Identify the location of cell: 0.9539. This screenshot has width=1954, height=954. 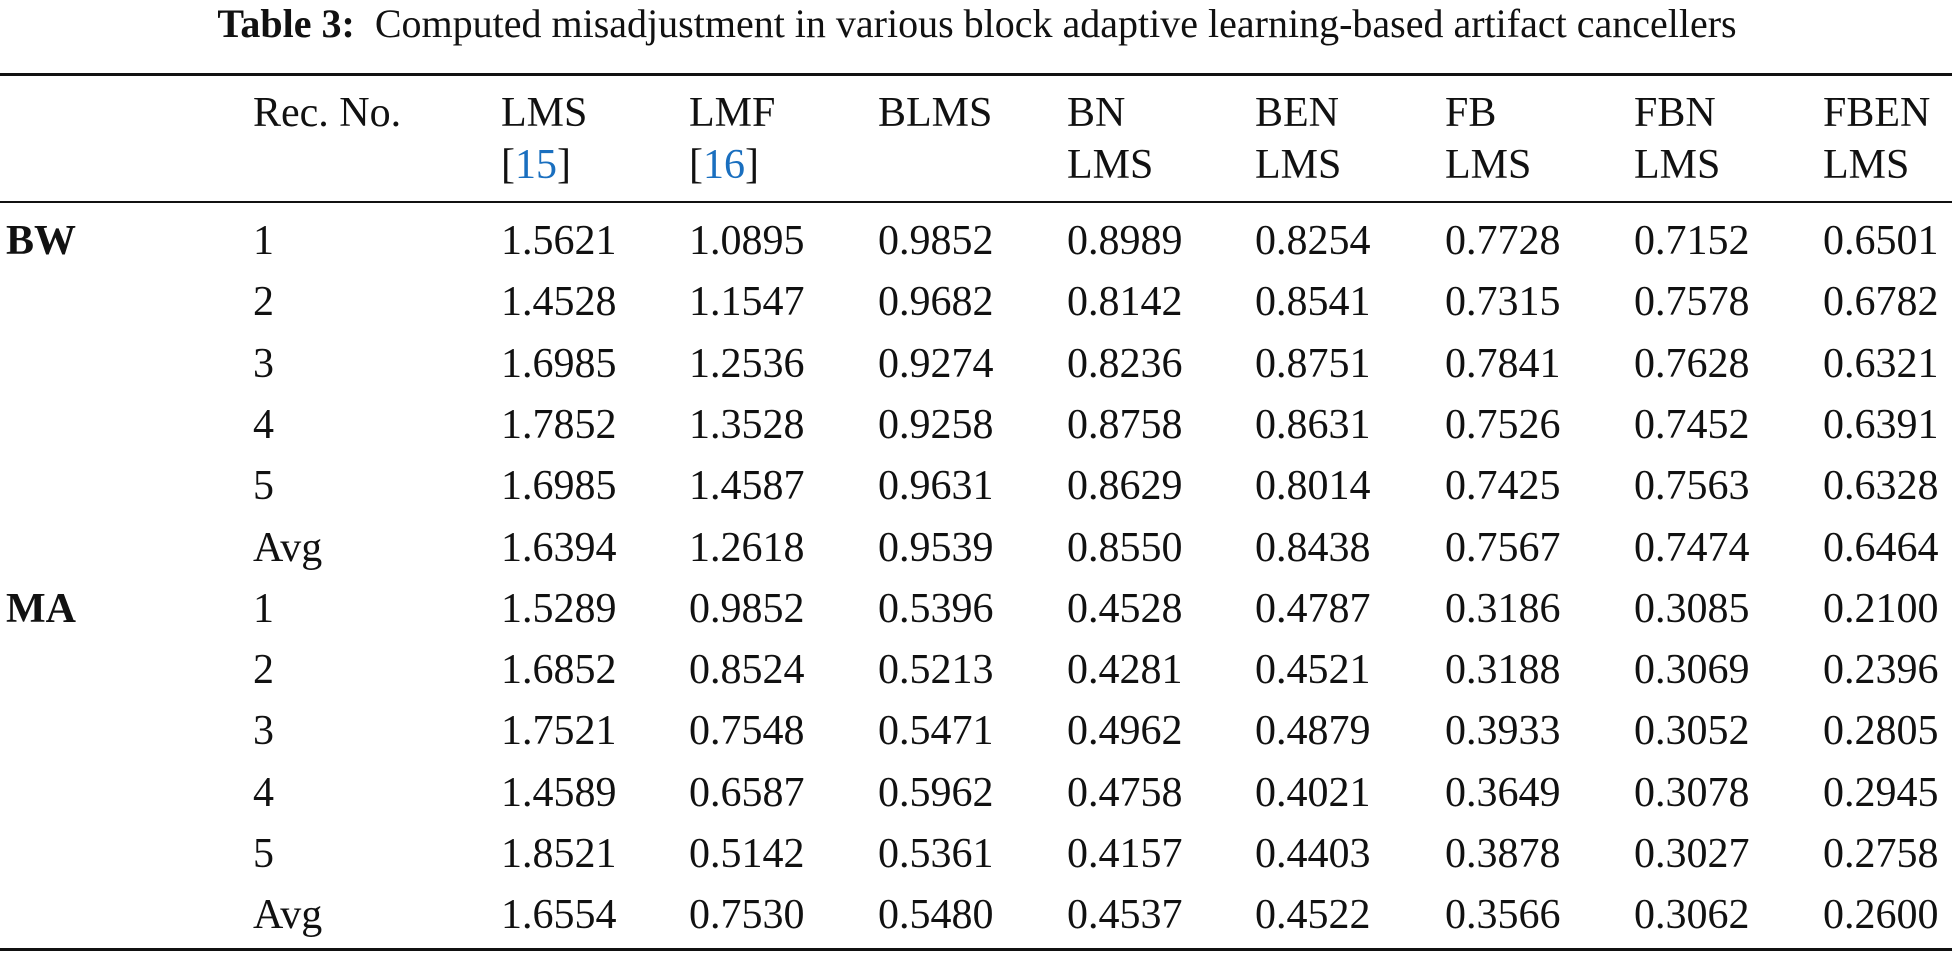
(936, 547).